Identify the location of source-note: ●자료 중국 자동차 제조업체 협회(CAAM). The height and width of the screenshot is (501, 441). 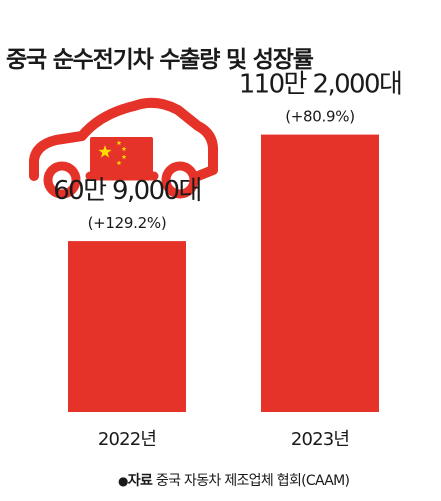
(234, 480).